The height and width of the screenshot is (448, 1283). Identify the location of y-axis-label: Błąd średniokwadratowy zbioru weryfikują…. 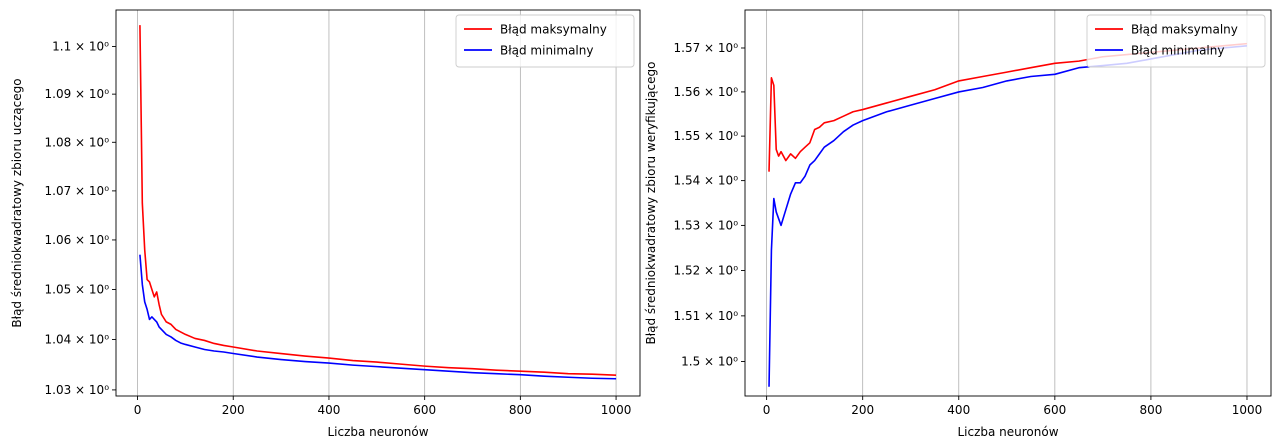
(651, 203).